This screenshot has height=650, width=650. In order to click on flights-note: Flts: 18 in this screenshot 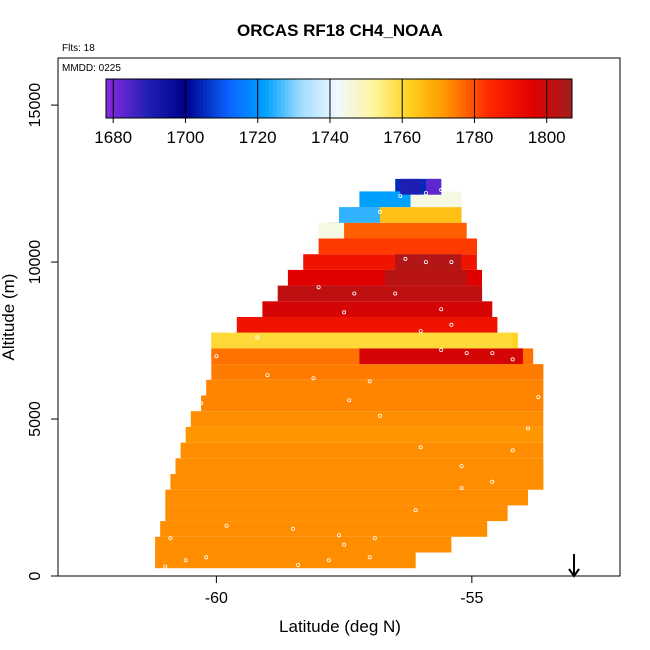, I will do `click(78, 48)`.